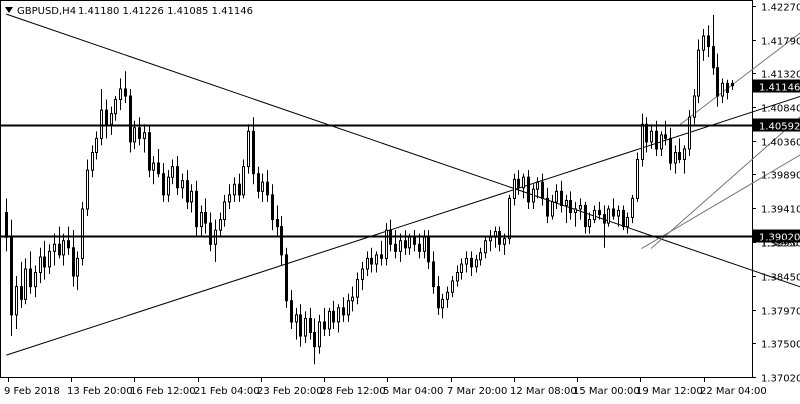 The height and width of the screenshot is (404, 800). What do you see at coordinates (779, 127) in the screenshot?
I see `level-price-label: 1.40592` at bounding box center [779, 127].